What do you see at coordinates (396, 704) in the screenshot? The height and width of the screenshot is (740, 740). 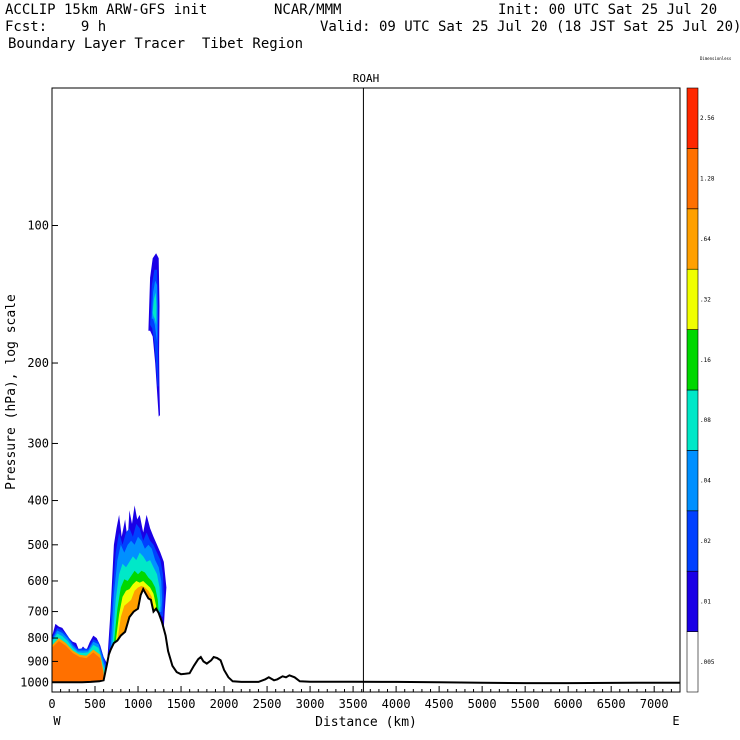 I see `x-tick-label: 4000` at bounding box center [396, 704].